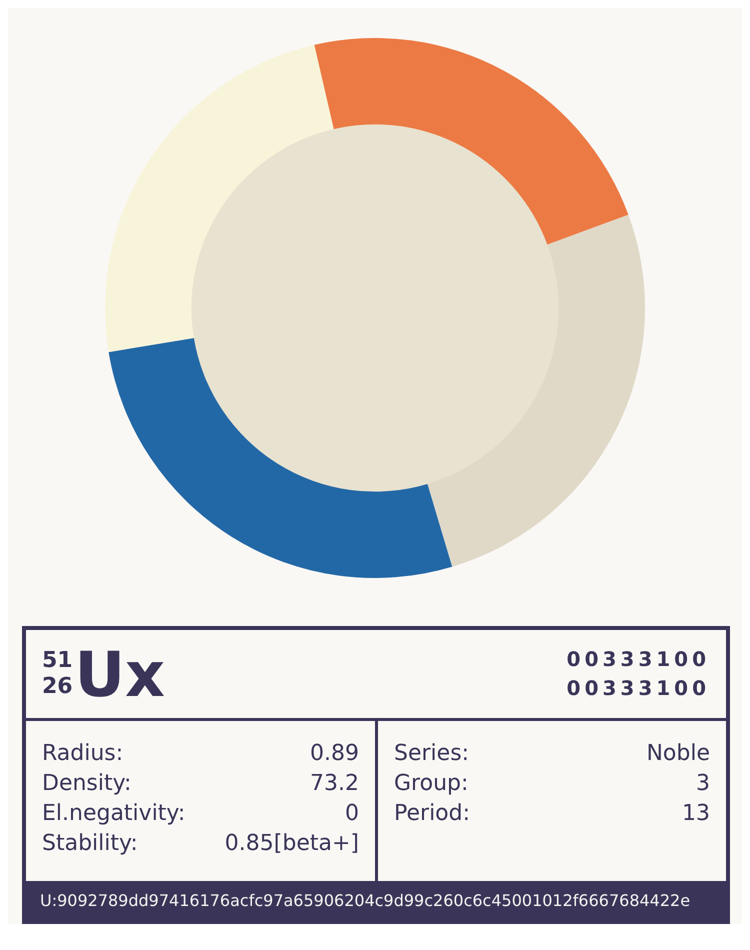 Image resolution: width=750 pixels, height=950 pixels. I want to click on text: 0.89, so click(334, 754).